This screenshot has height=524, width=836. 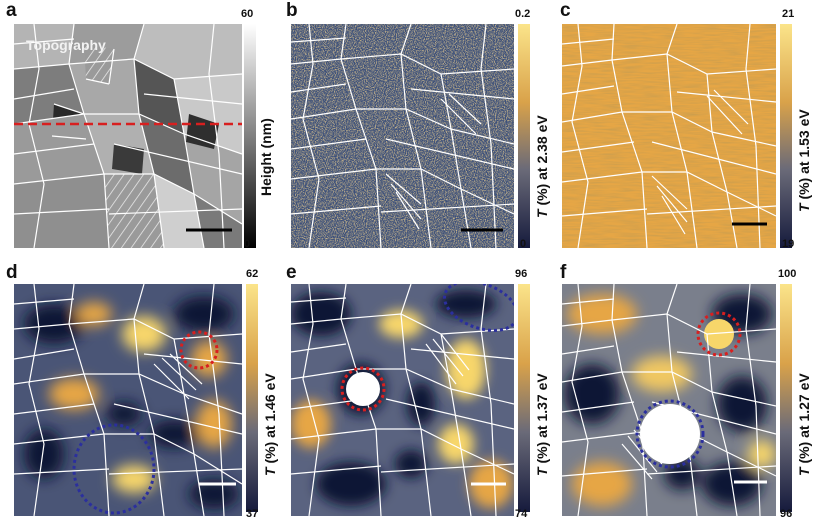 I want to click on topography-image, so click(x=128, y=136).